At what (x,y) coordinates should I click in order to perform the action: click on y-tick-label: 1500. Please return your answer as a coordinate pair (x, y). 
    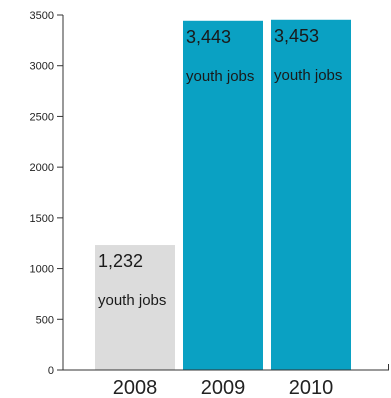
    Looking at the image, I should click on (42, 219).